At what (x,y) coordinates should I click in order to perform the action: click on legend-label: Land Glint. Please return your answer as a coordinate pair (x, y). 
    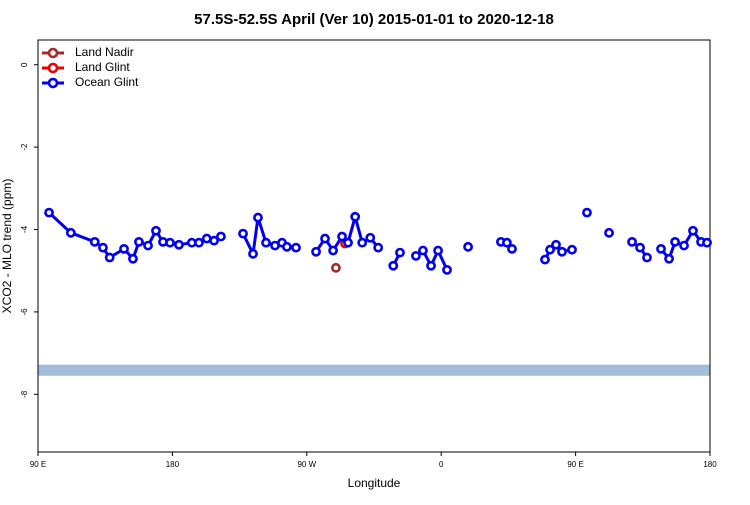
    Looking at the image, I should click on (102, 67).